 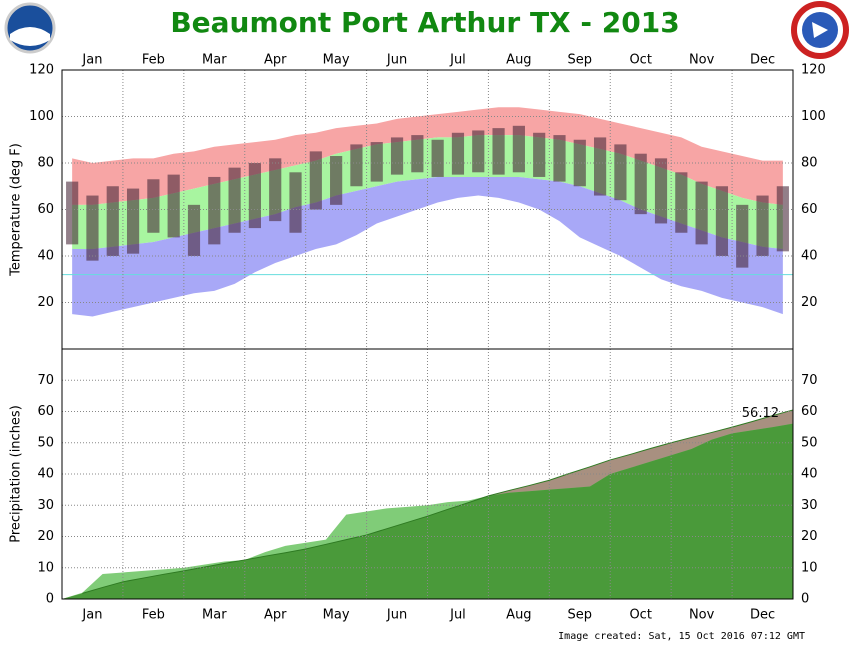 I want to click on y-tick-label: 10, so click(x=45, y=567).